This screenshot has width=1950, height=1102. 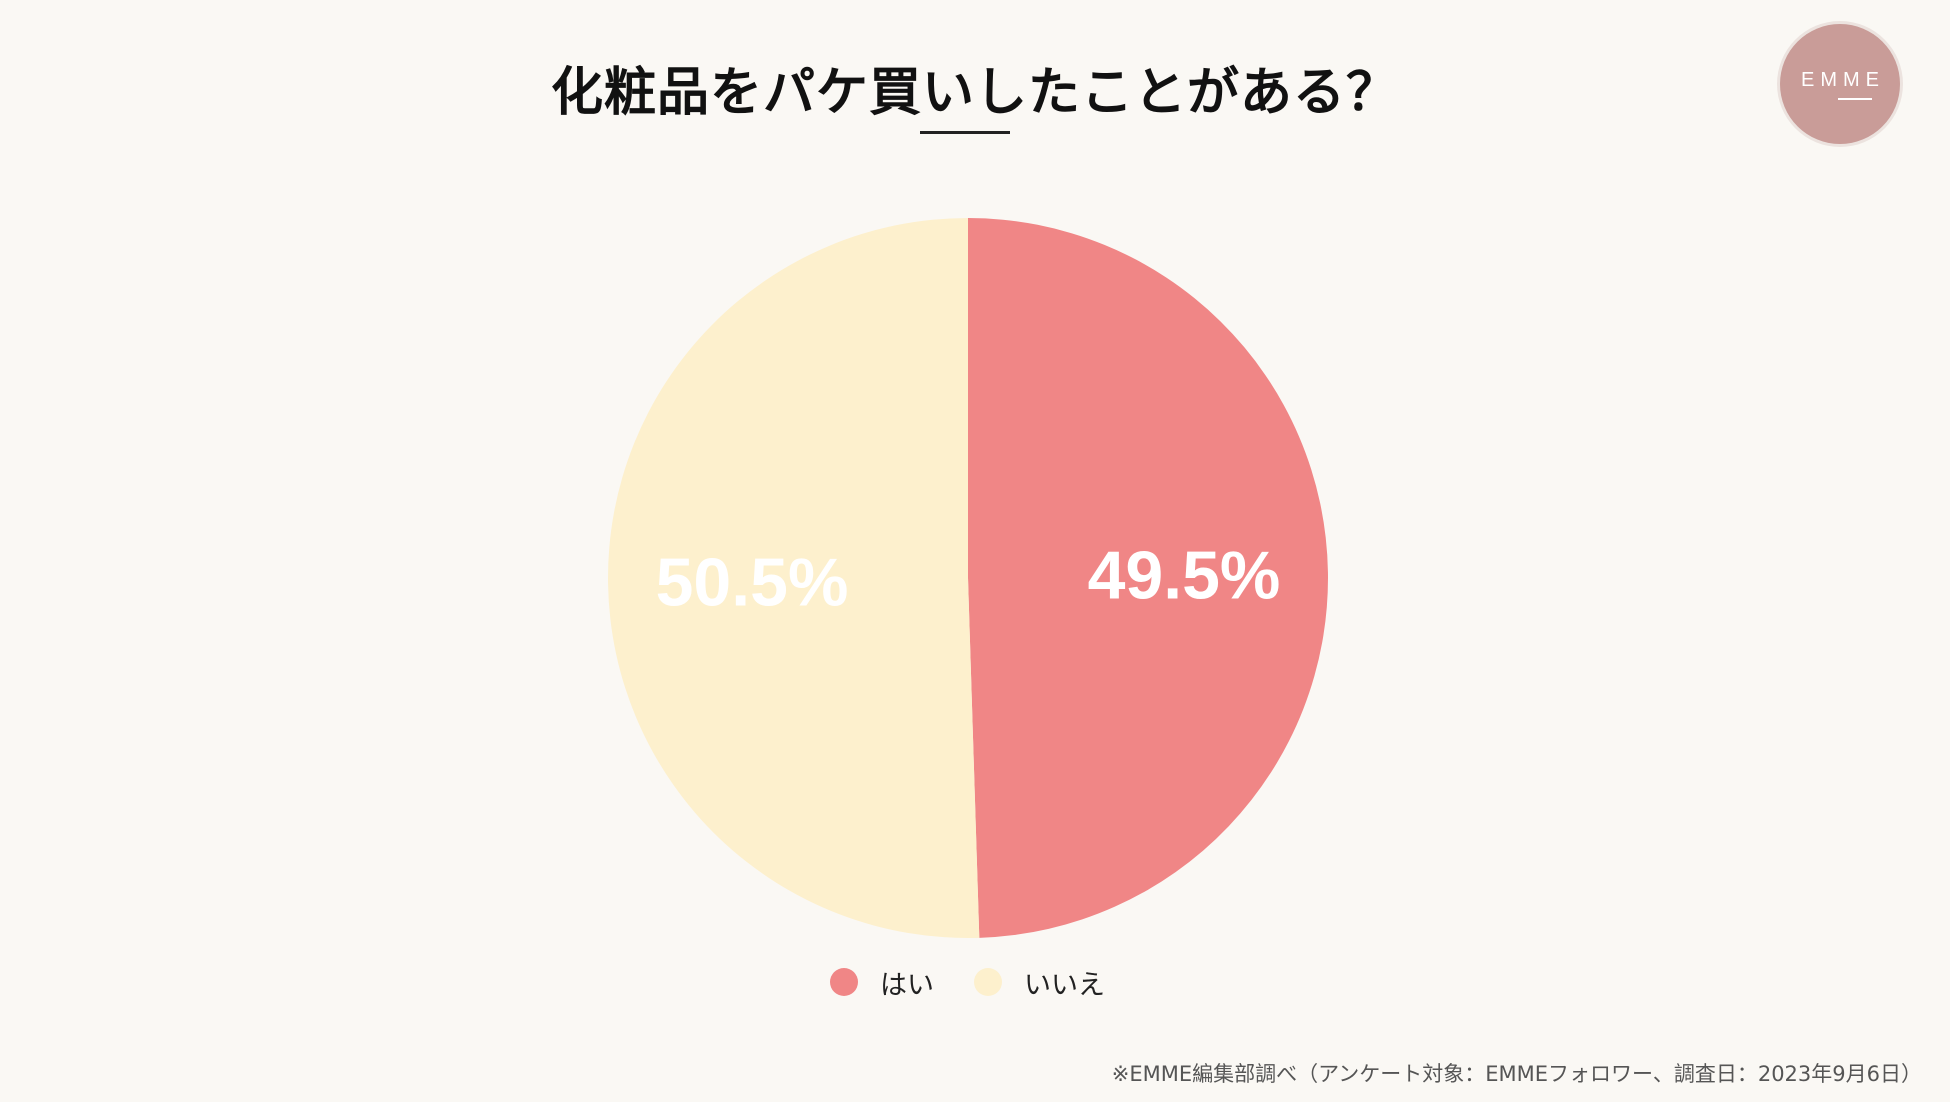 What do you see at coordinates (1855, 98) in the screenshot?
I see `logo-underline` at bounding box center [1855, 98].